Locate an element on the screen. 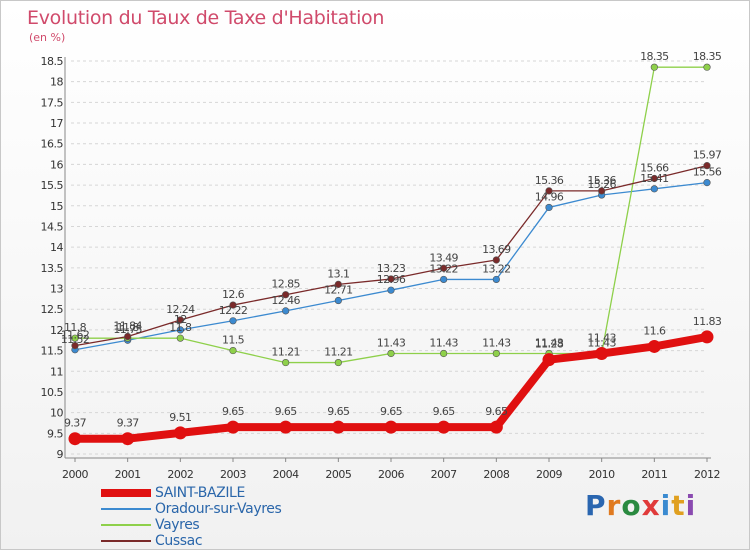 This screenshot has width=750, height=551. data-label: 12.85 is located at coordinates (285, 284).